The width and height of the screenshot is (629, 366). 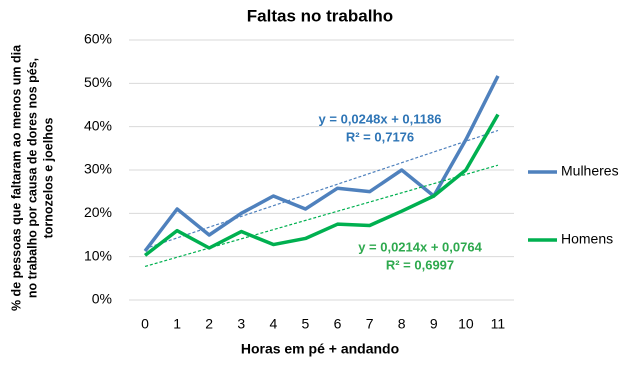 I want to click on y-tick-label: 30%, so click(x=98, y=169).